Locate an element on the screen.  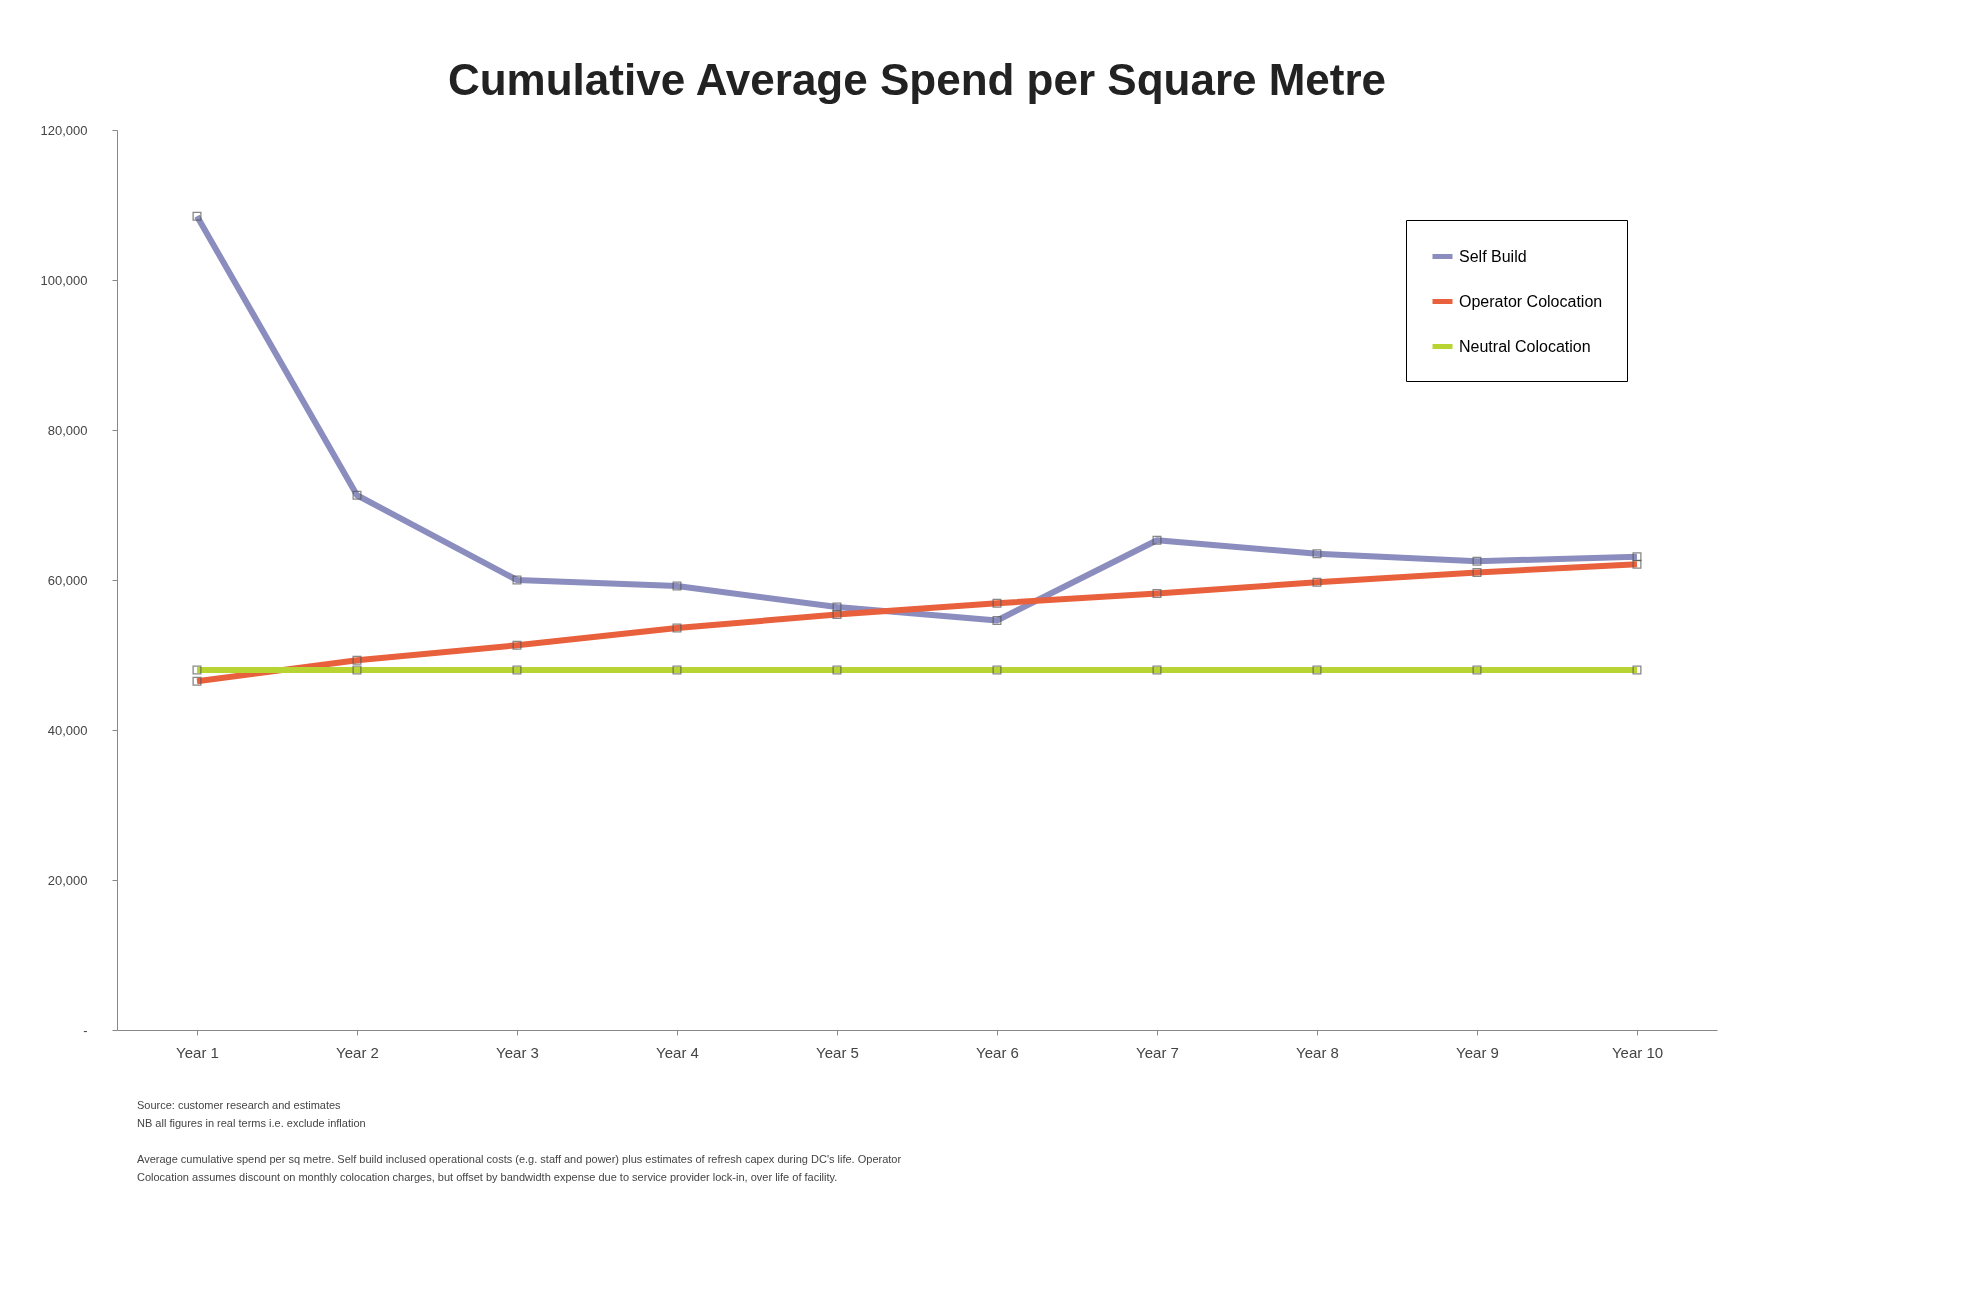
x-tick-label: Year 7 is located at coordinates (1157, 1052).